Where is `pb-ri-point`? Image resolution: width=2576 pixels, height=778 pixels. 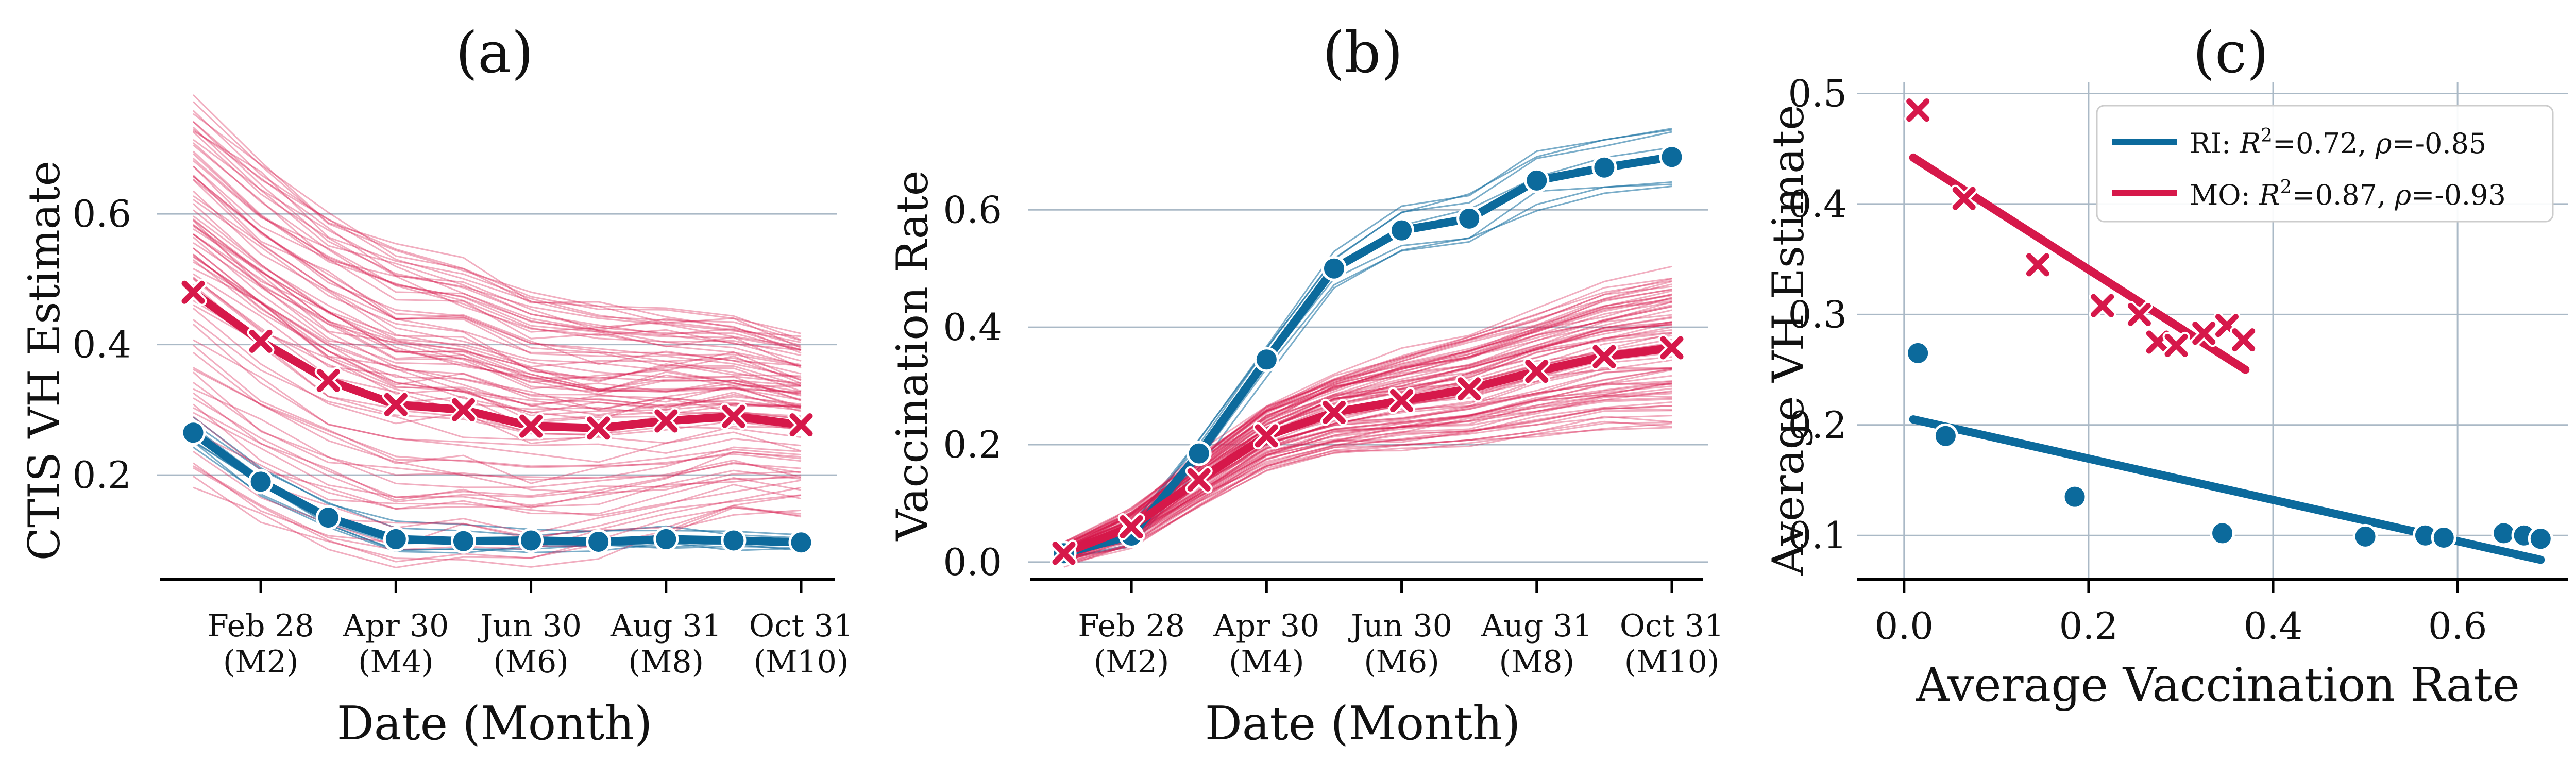
pb-ri-point is located at coordinates (1604, 167).